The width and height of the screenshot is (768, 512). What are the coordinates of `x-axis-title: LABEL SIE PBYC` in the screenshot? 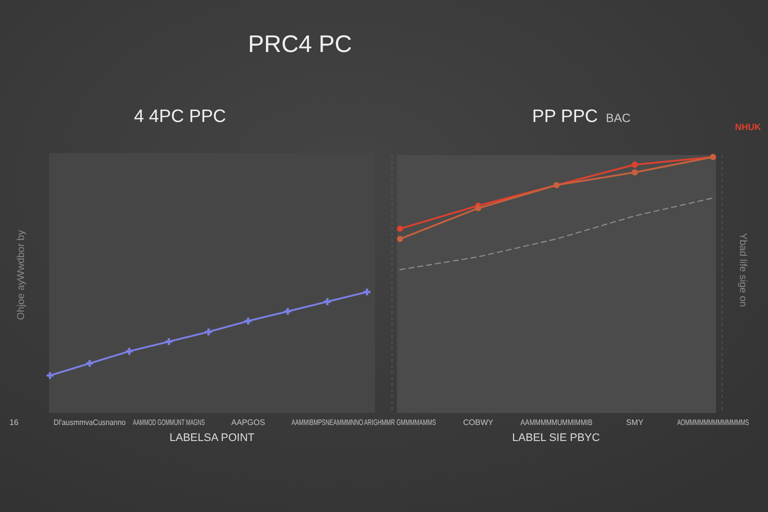 It's located at (556, 438).